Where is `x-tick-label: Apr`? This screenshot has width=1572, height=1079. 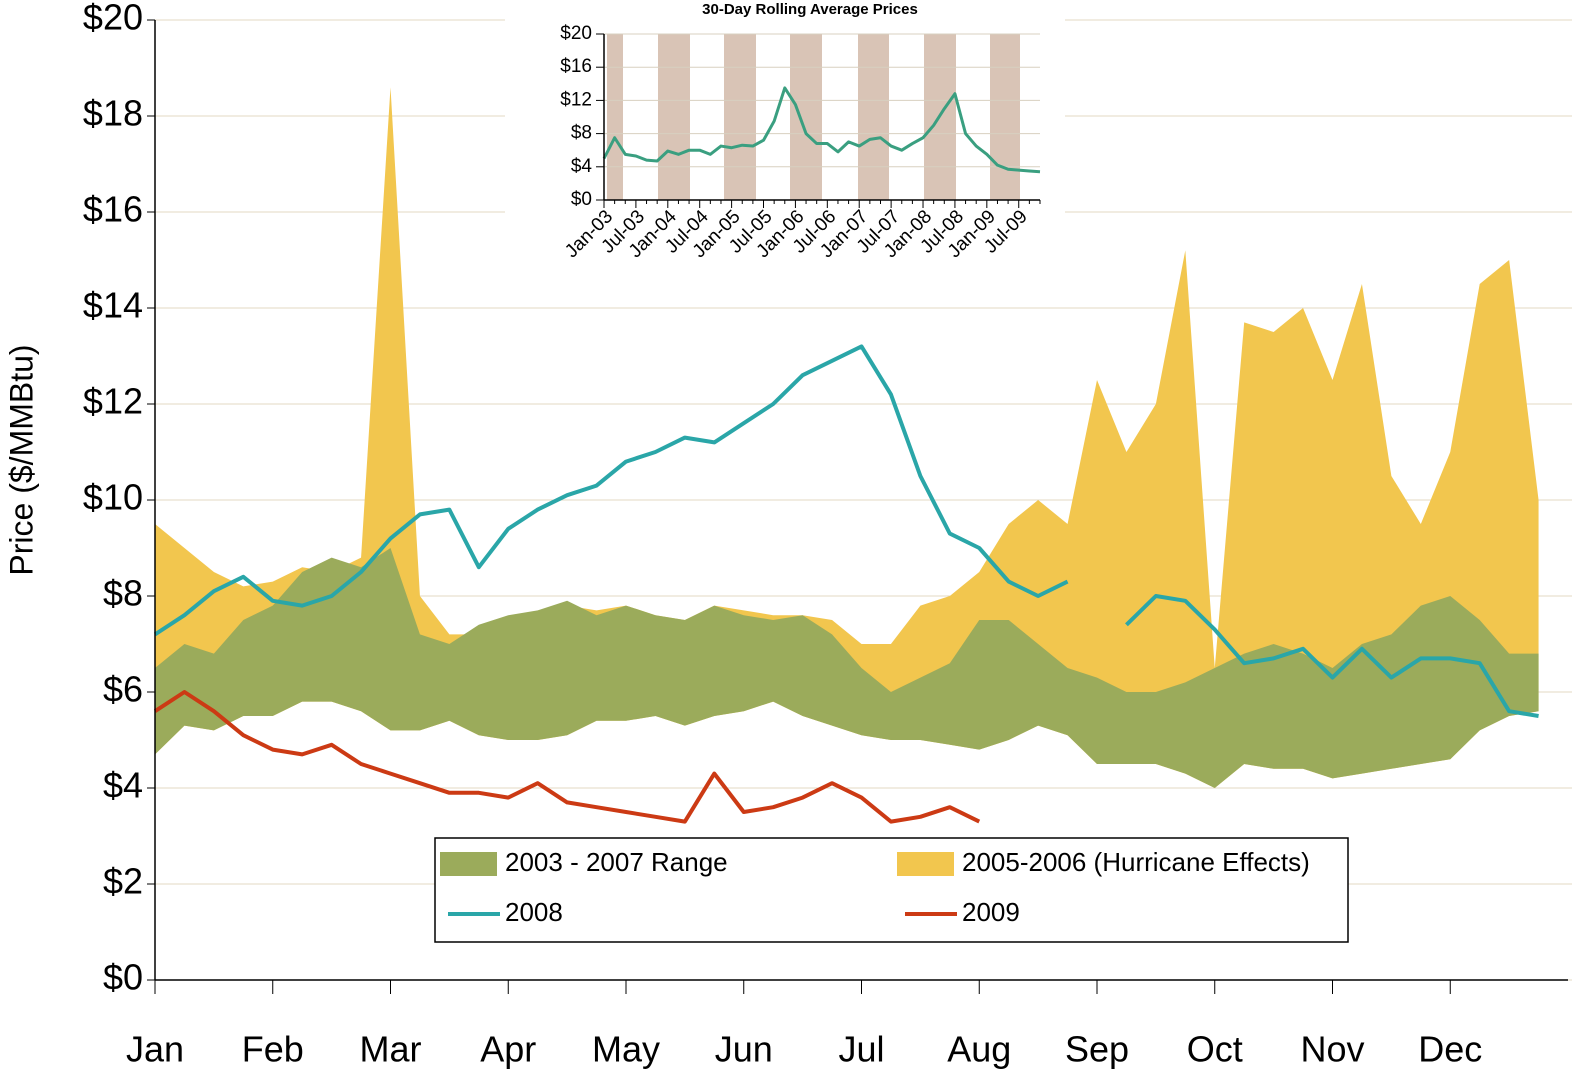 x-tick-label: Apr is located at coordinates (508, 1049).